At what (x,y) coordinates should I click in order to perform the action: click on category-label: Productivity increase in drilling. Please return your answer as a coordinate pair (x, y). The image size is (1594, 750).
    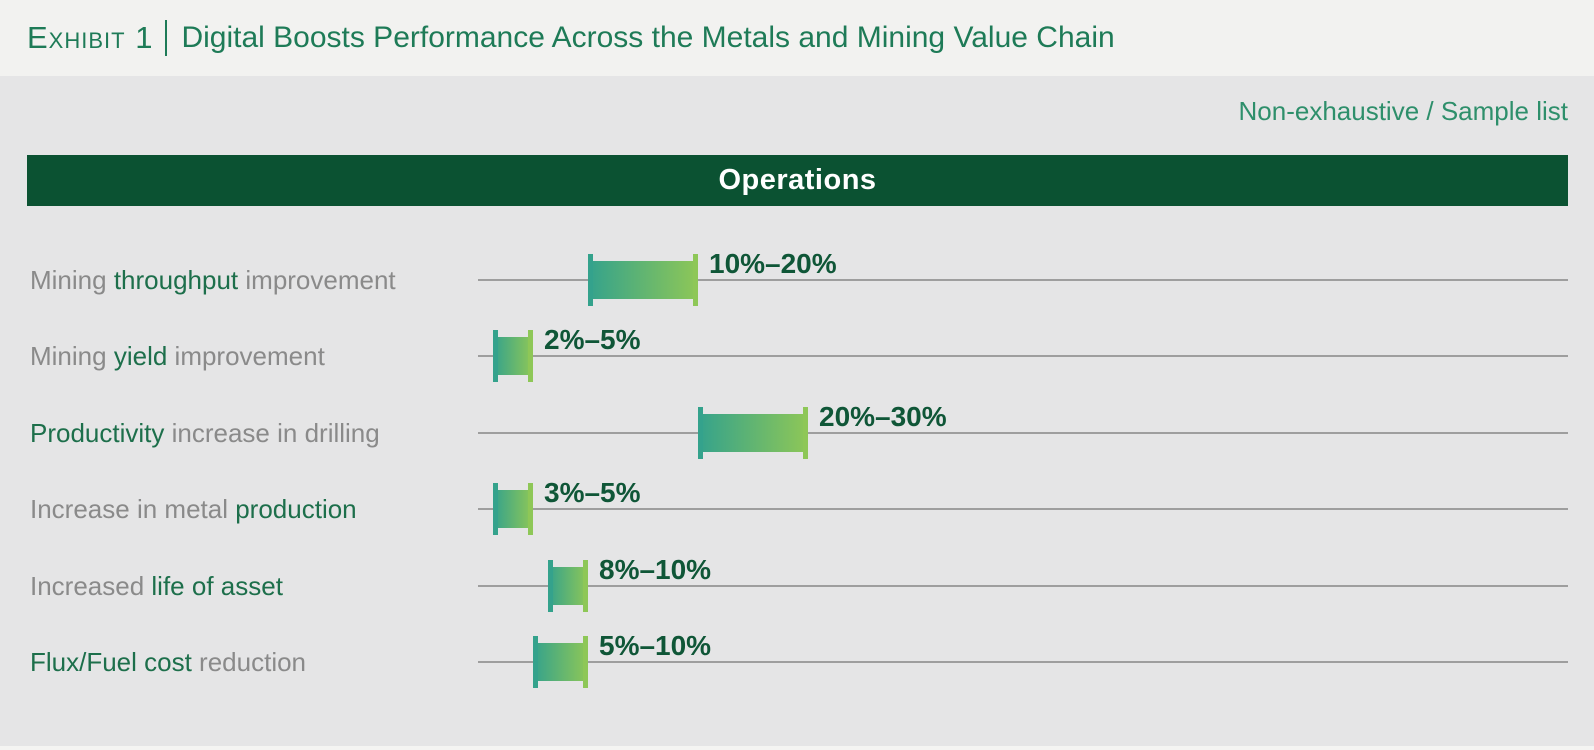
    Looking at the image, I should click on (252, 433).